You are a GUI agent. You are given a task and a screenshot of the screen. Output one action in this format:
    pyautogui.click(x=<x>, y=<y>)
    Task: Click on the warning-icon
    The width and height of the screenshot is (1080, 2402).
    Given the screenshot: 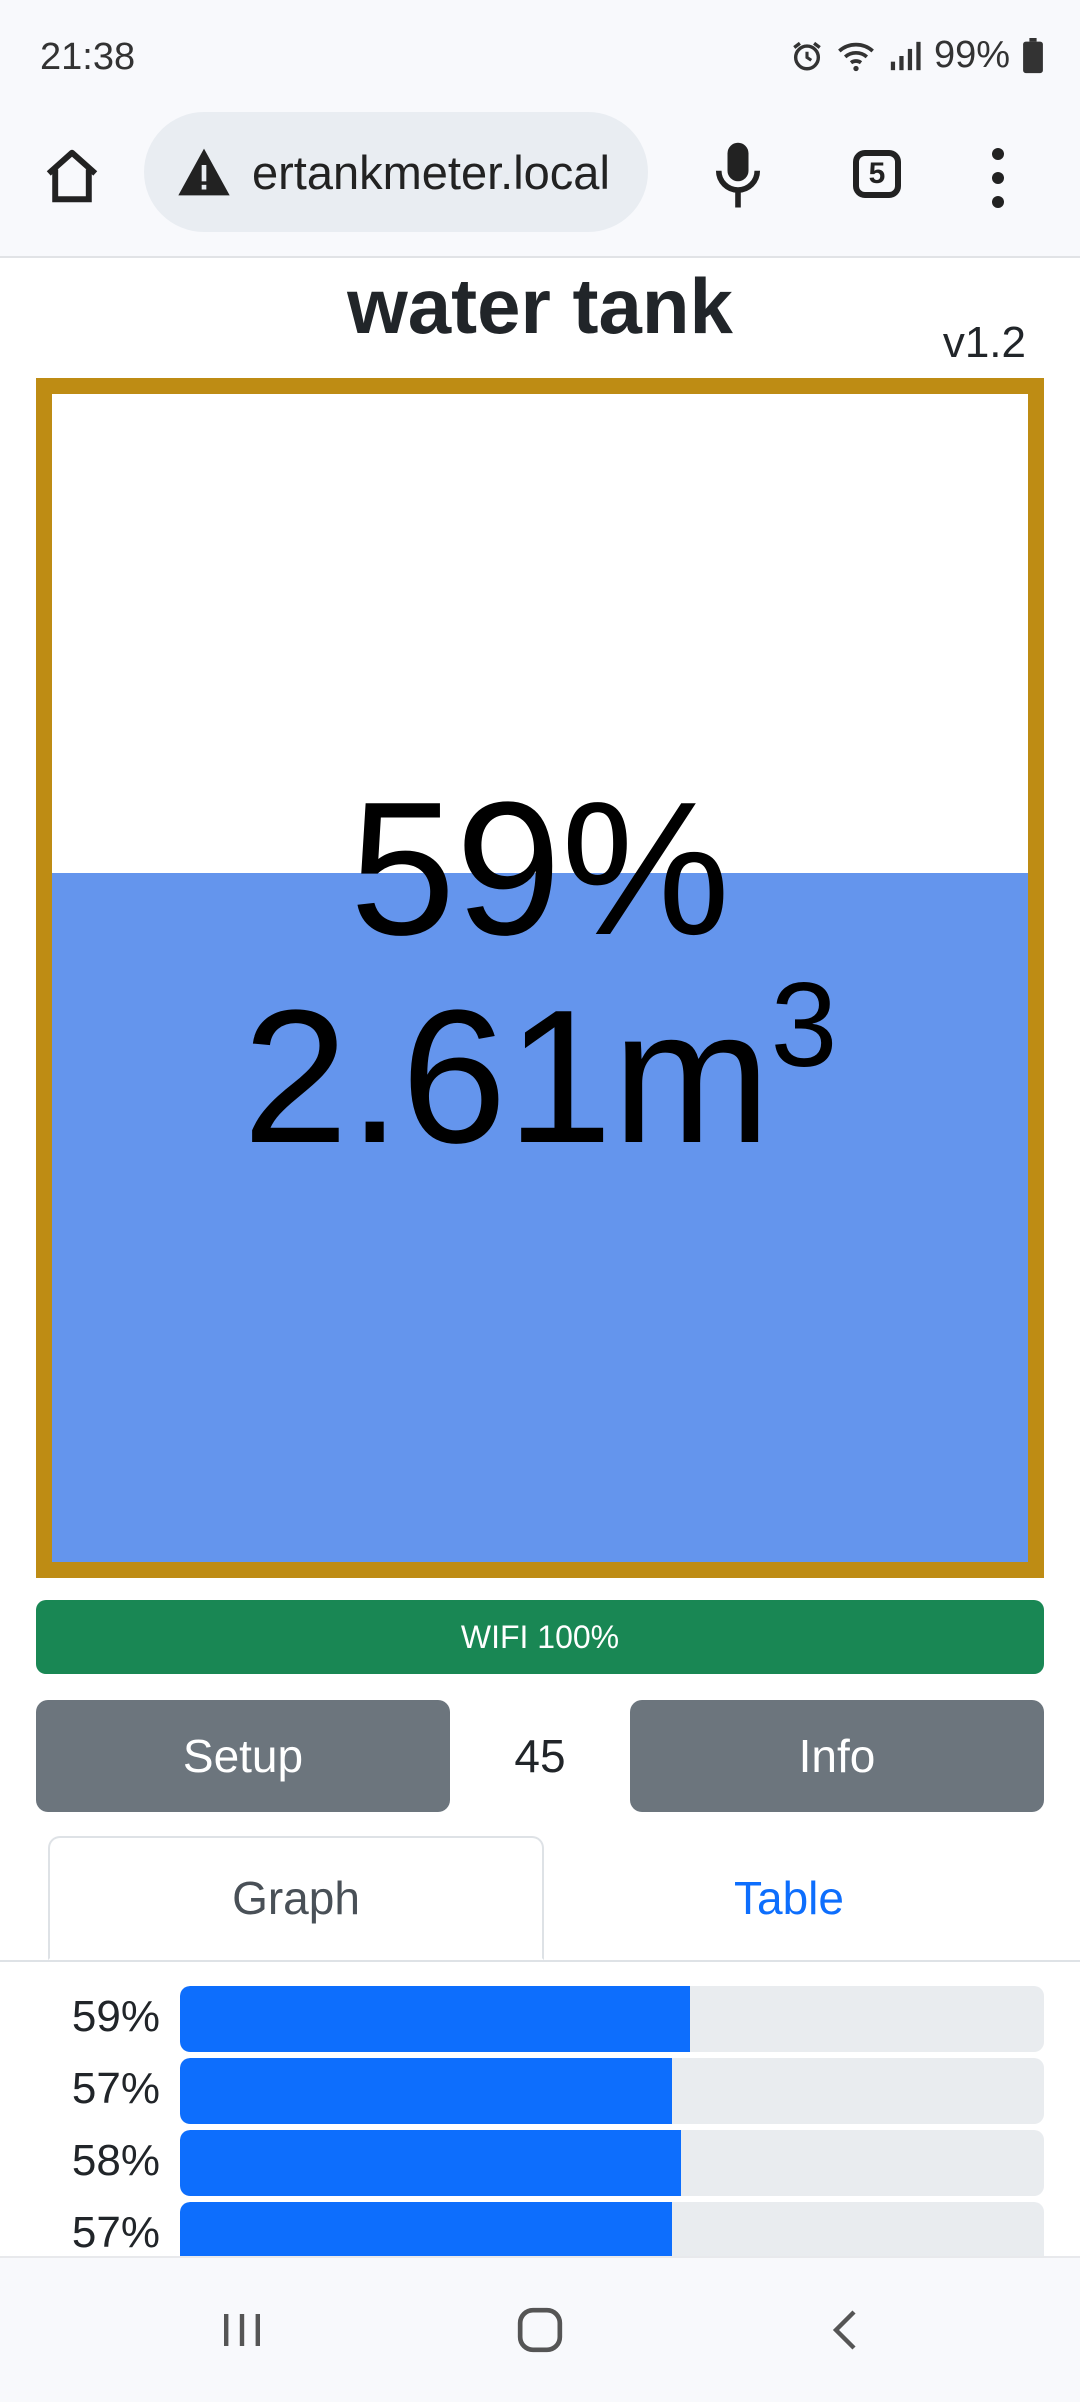 What is the action you would take?
    pyautogui.click(x=204, y=172)
    